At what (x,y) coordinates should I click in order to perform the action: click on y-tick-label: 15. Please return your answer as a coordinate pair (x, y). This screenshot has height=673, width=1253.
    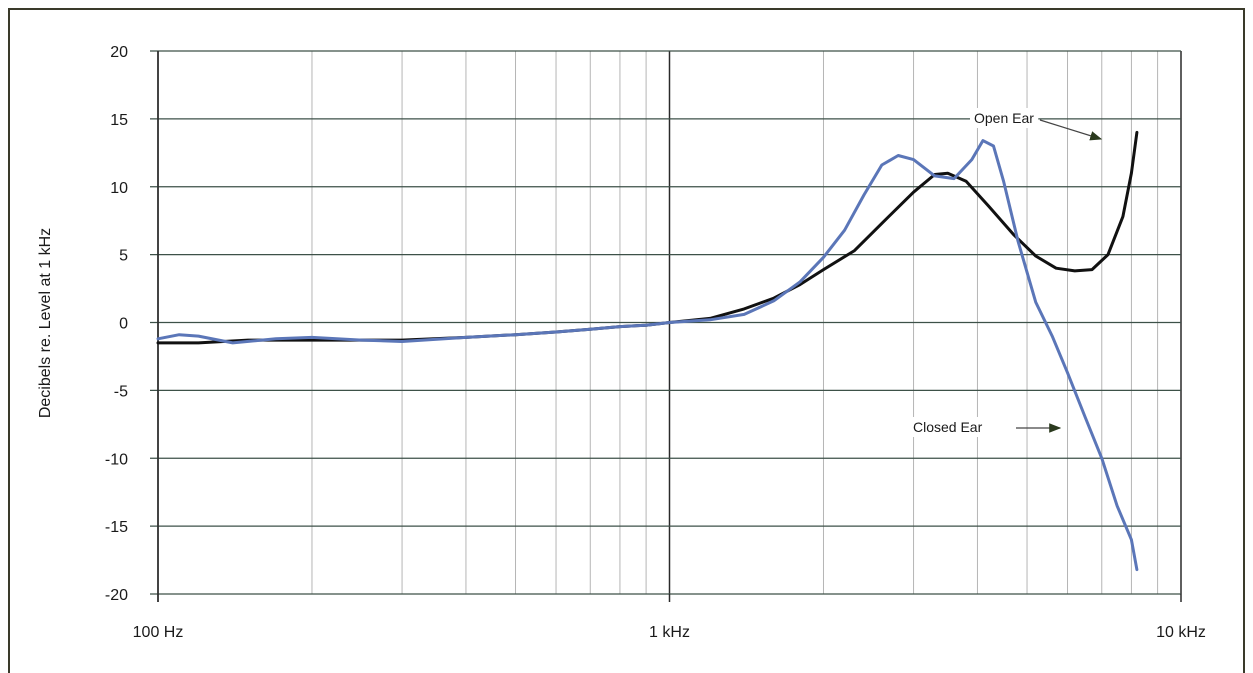
    Looking at the image, I should click on (119, 120).